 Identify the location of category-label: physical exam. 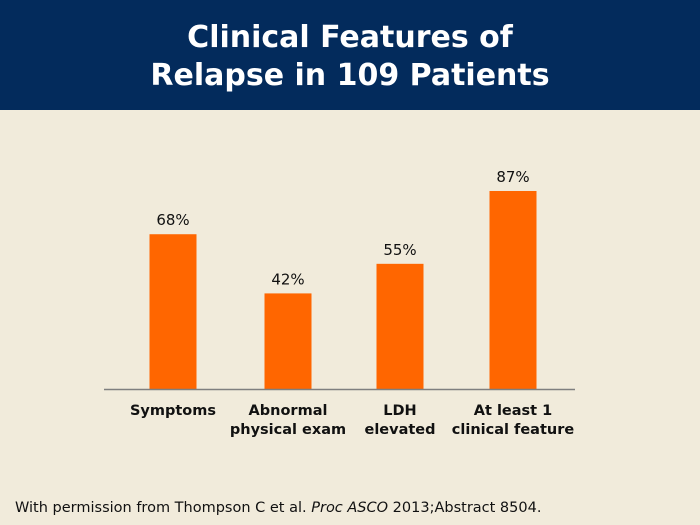
(288, 430).